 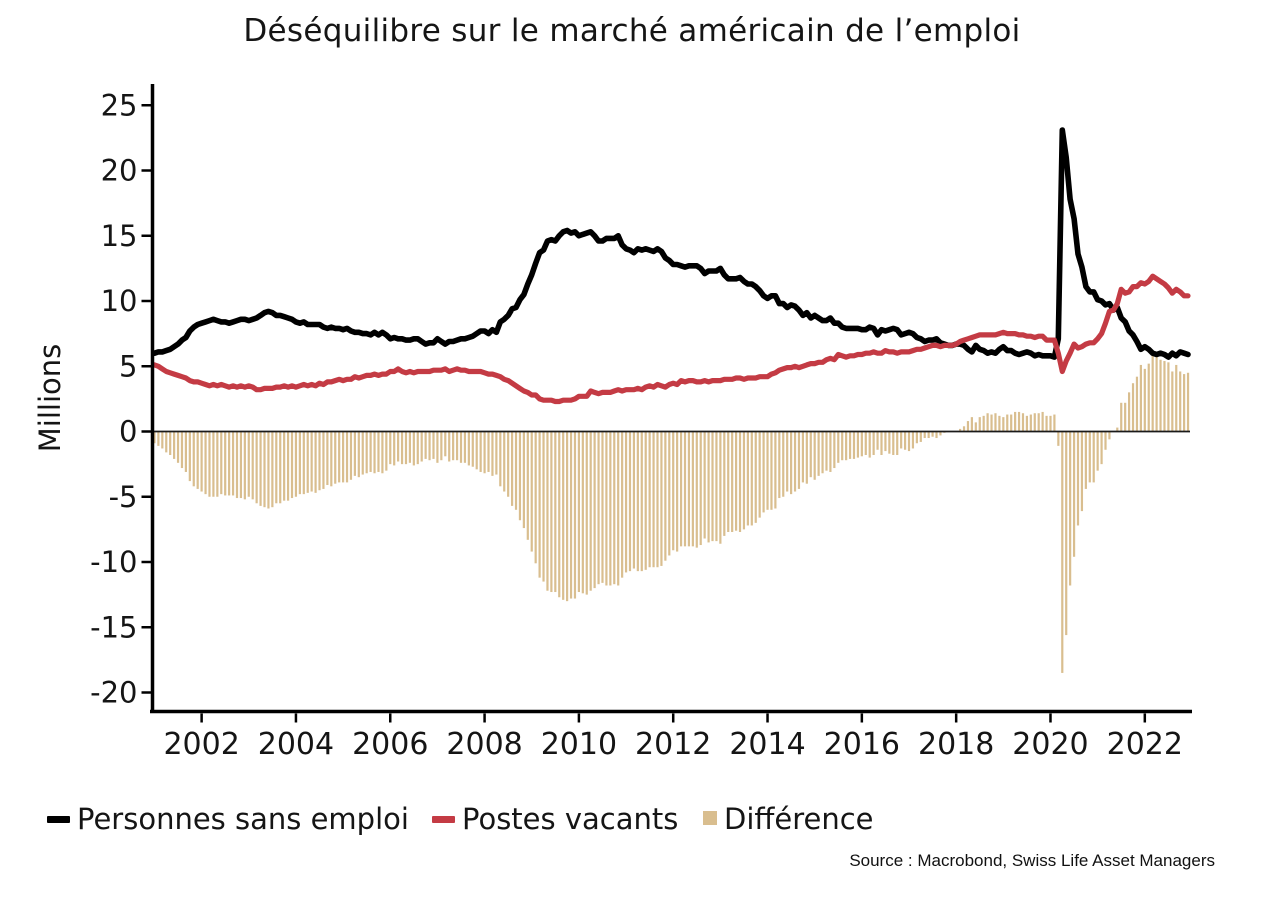 I want to click on svg-text: 5, so click(x=128, y=366).